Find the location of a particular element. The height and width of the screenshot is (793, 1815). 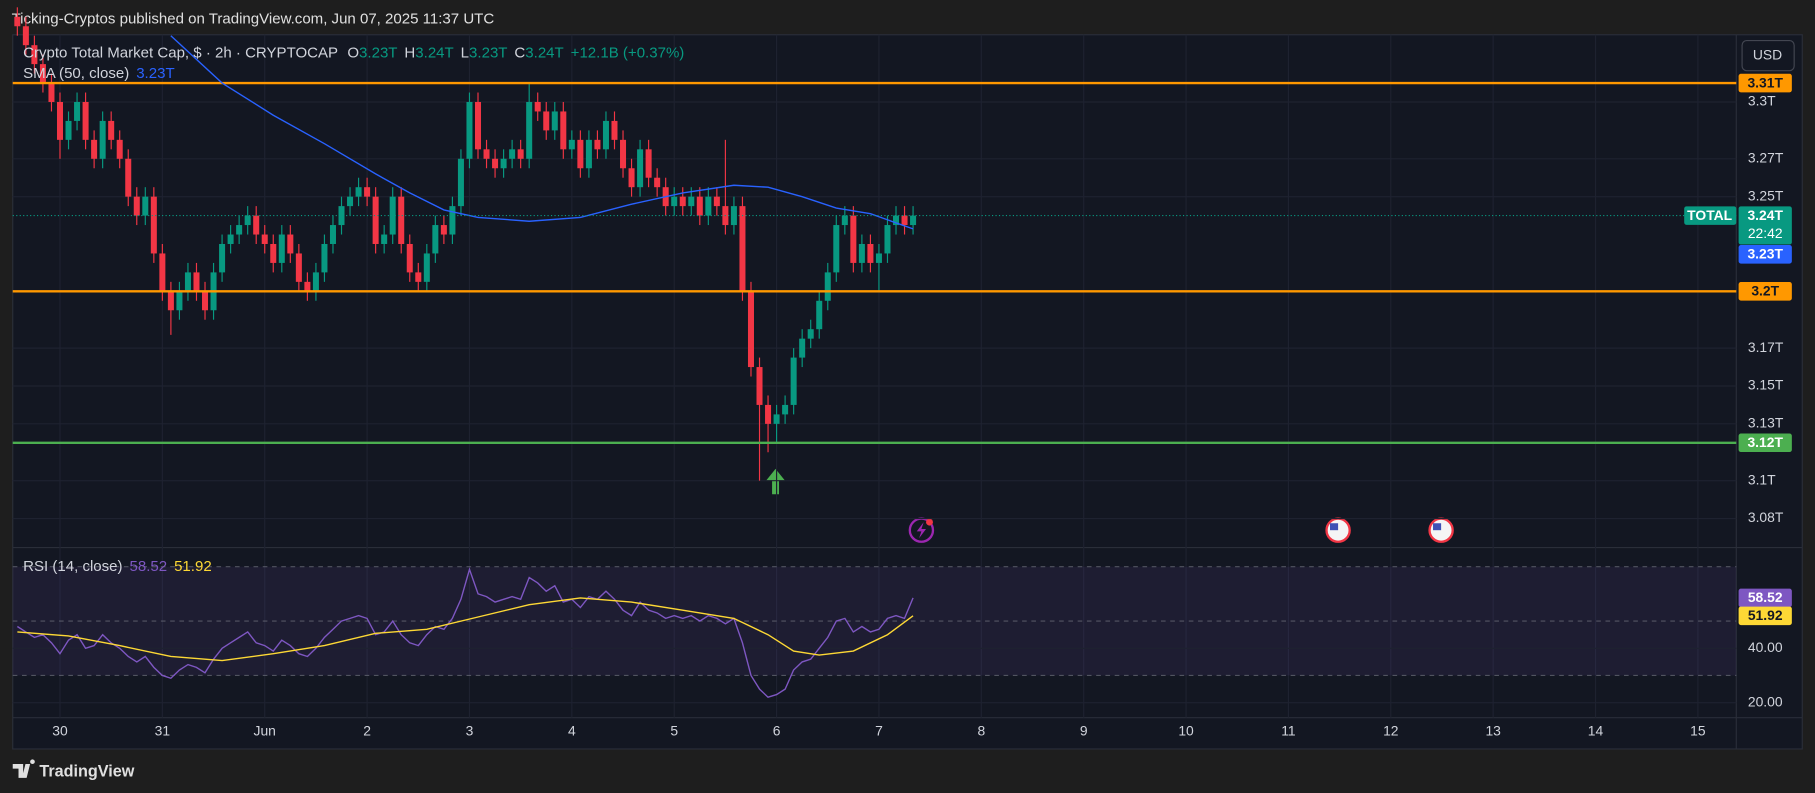

currency-button: USD is located at coordinates (1768, 55).